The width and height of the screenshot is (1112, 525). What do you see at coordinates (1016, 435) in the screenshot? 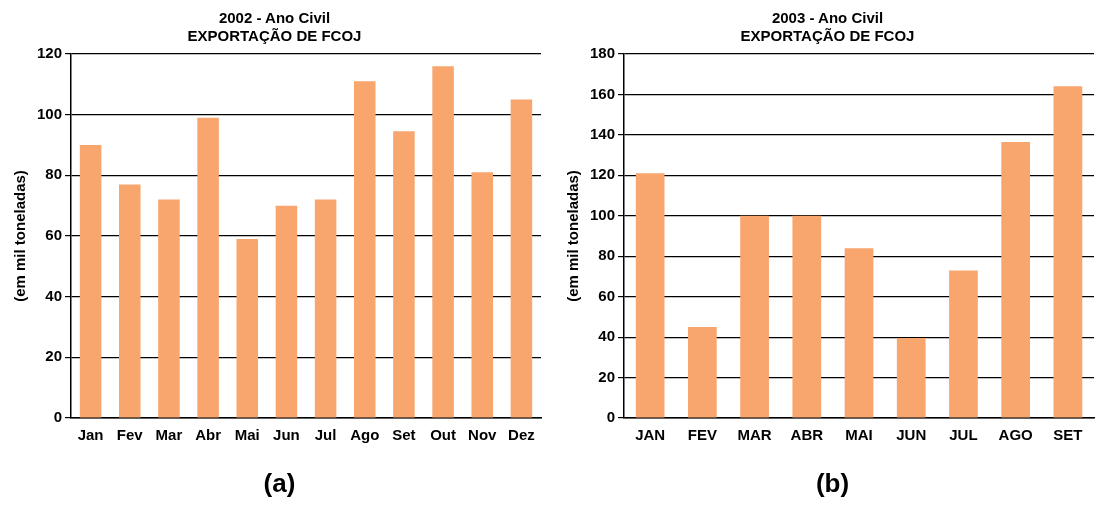
I see `x-tick-label: AGO` at bounding box center [1016, 435].